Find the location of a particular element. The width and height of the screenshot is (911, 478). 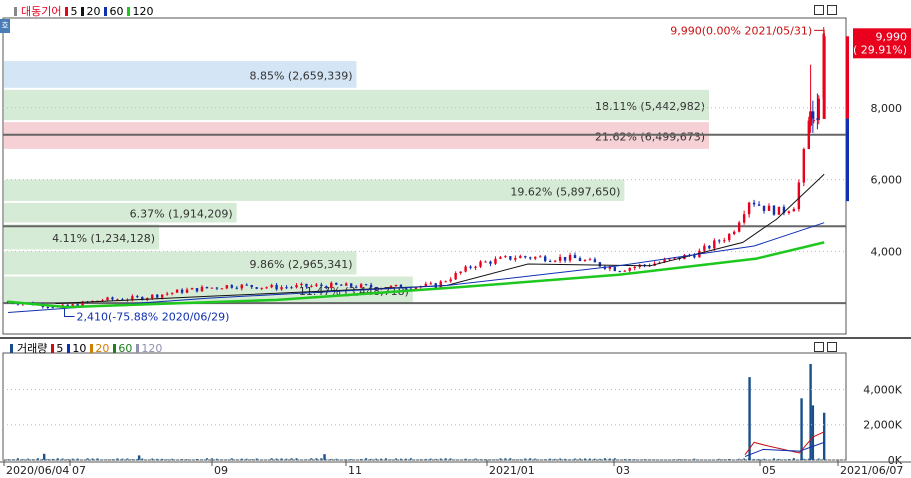

side-toggle-button: 호 is located at coordinates (5, 26).